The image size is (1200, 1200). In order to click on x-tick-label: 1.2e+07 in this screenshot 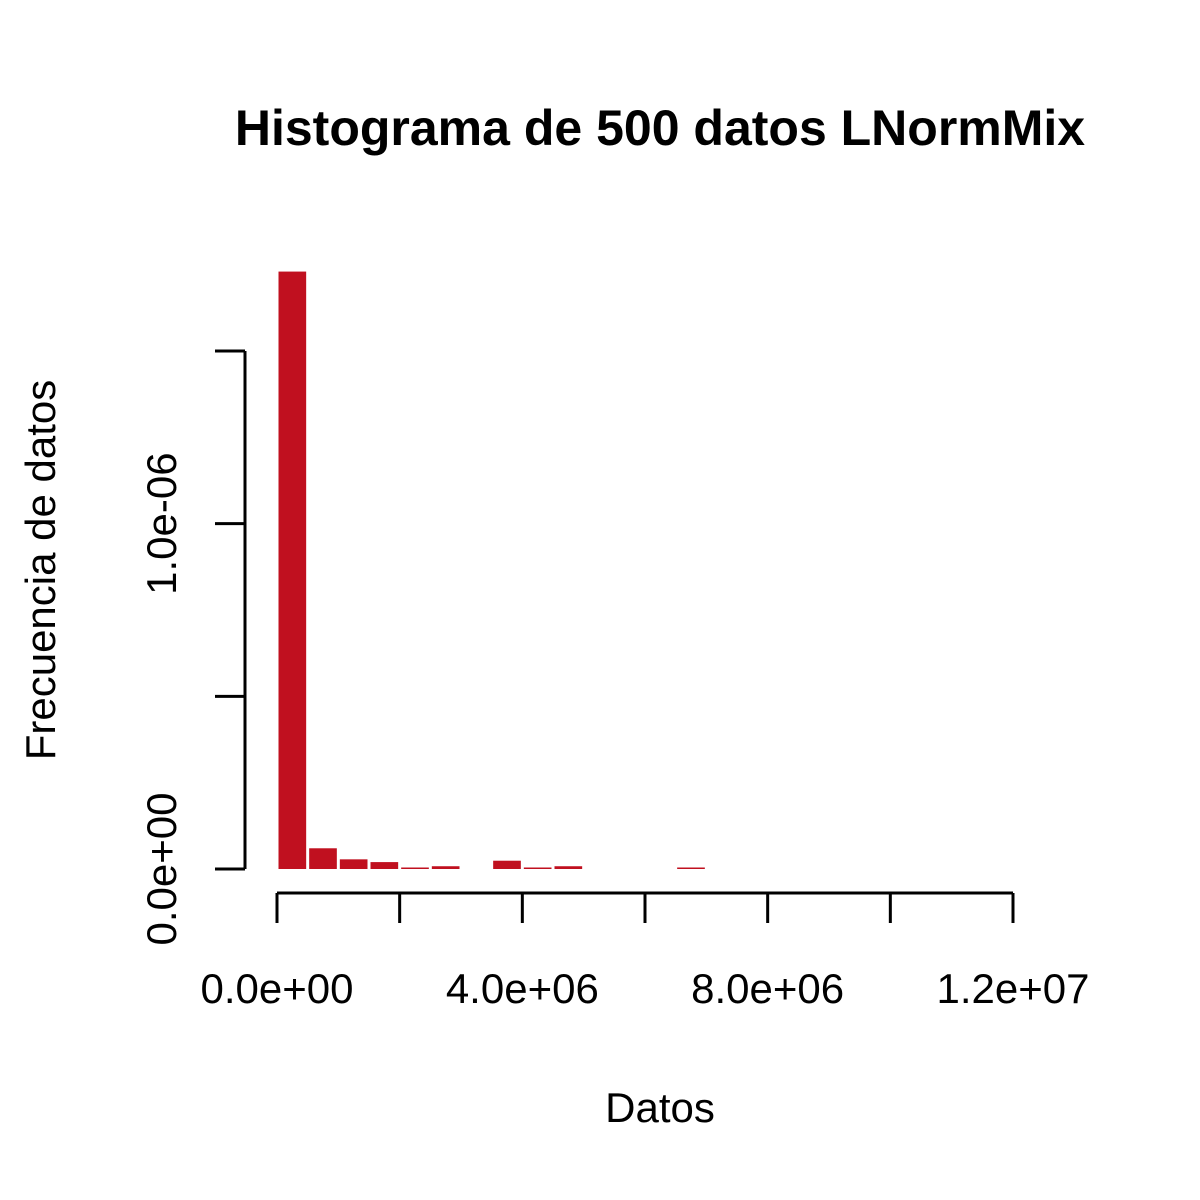, I will do `click(1013, 988)`.